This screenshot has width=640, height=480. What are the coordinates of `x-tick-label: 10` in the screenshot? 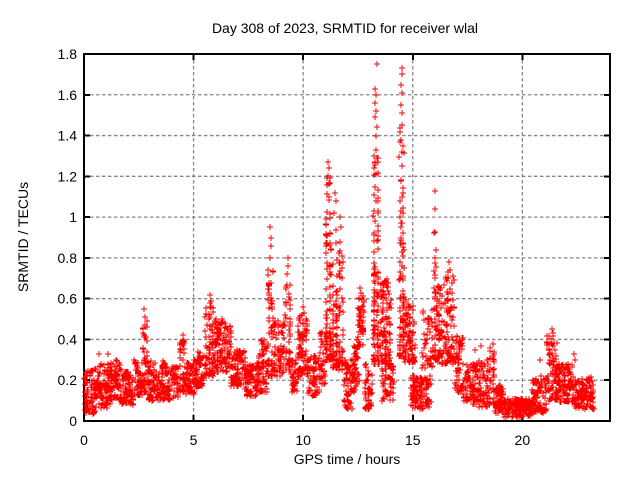 It's located at (303, 440).